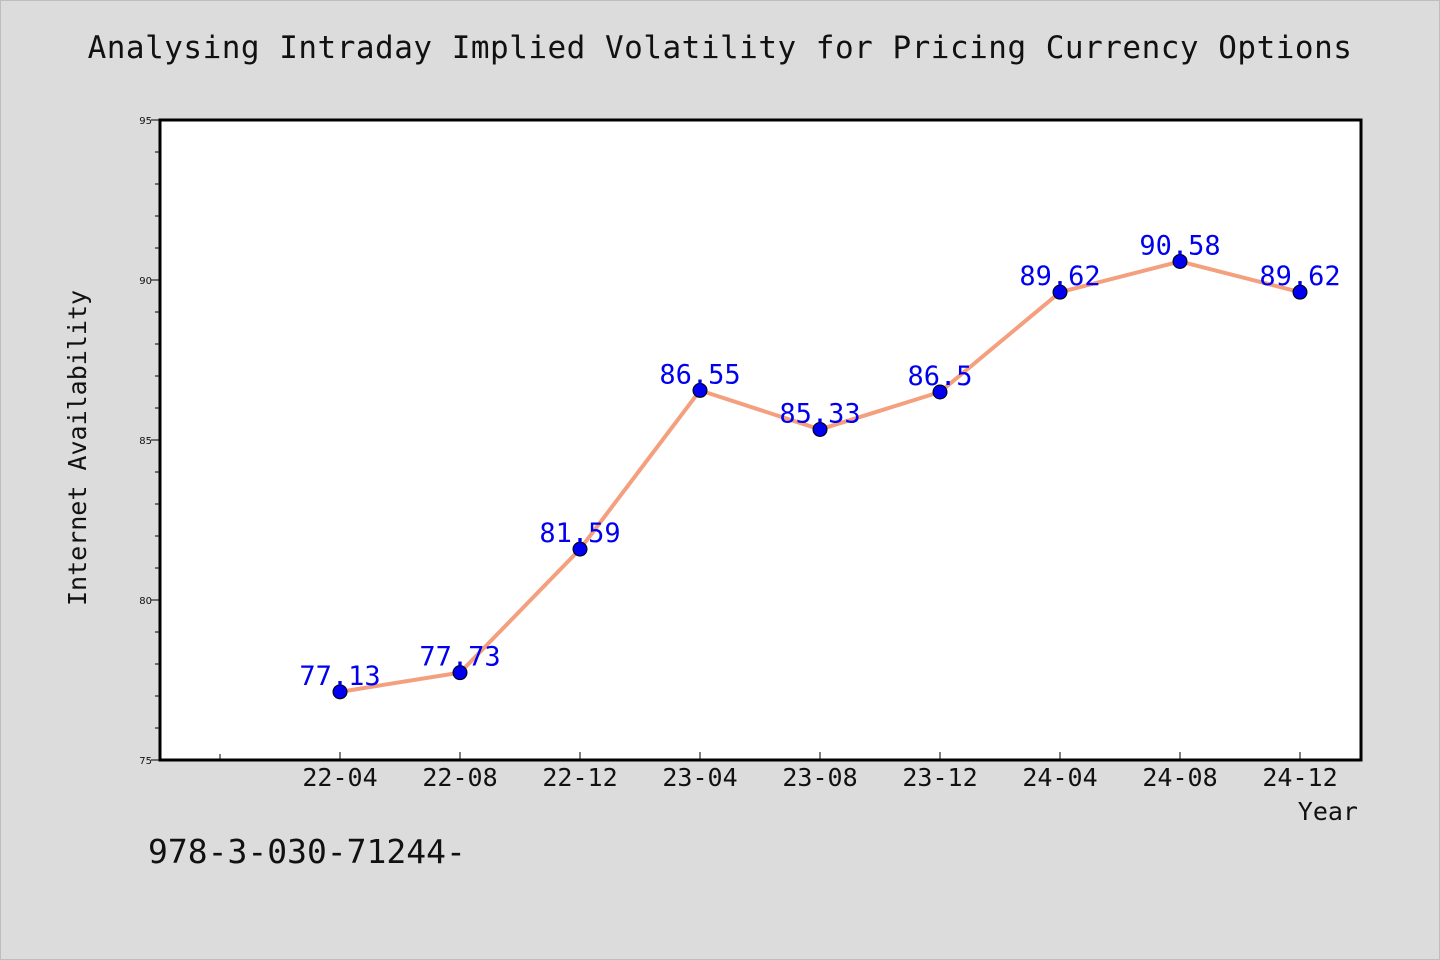 This screenshot has height=960, width=1440. What do you see at coordinates (939, 777) in the screenshot?
I see `x-tick-label: 23-12` at bounding box center [939, 777].